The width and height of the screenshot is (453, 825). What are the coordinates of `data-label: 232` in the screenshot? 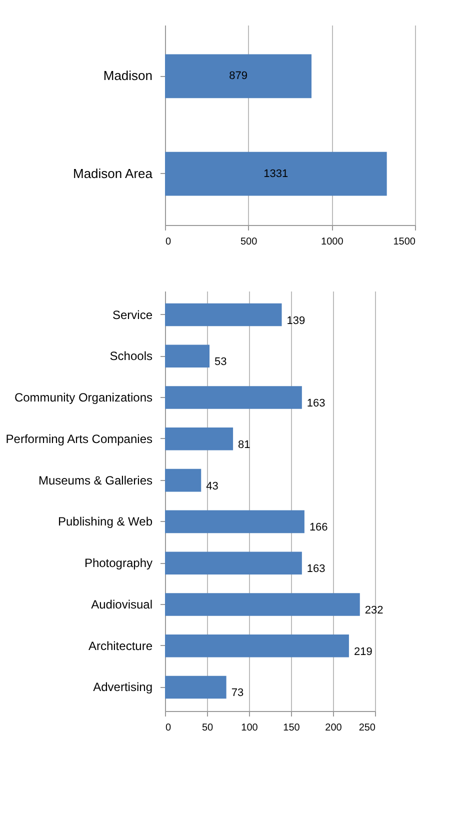 It's located at (374, 610).